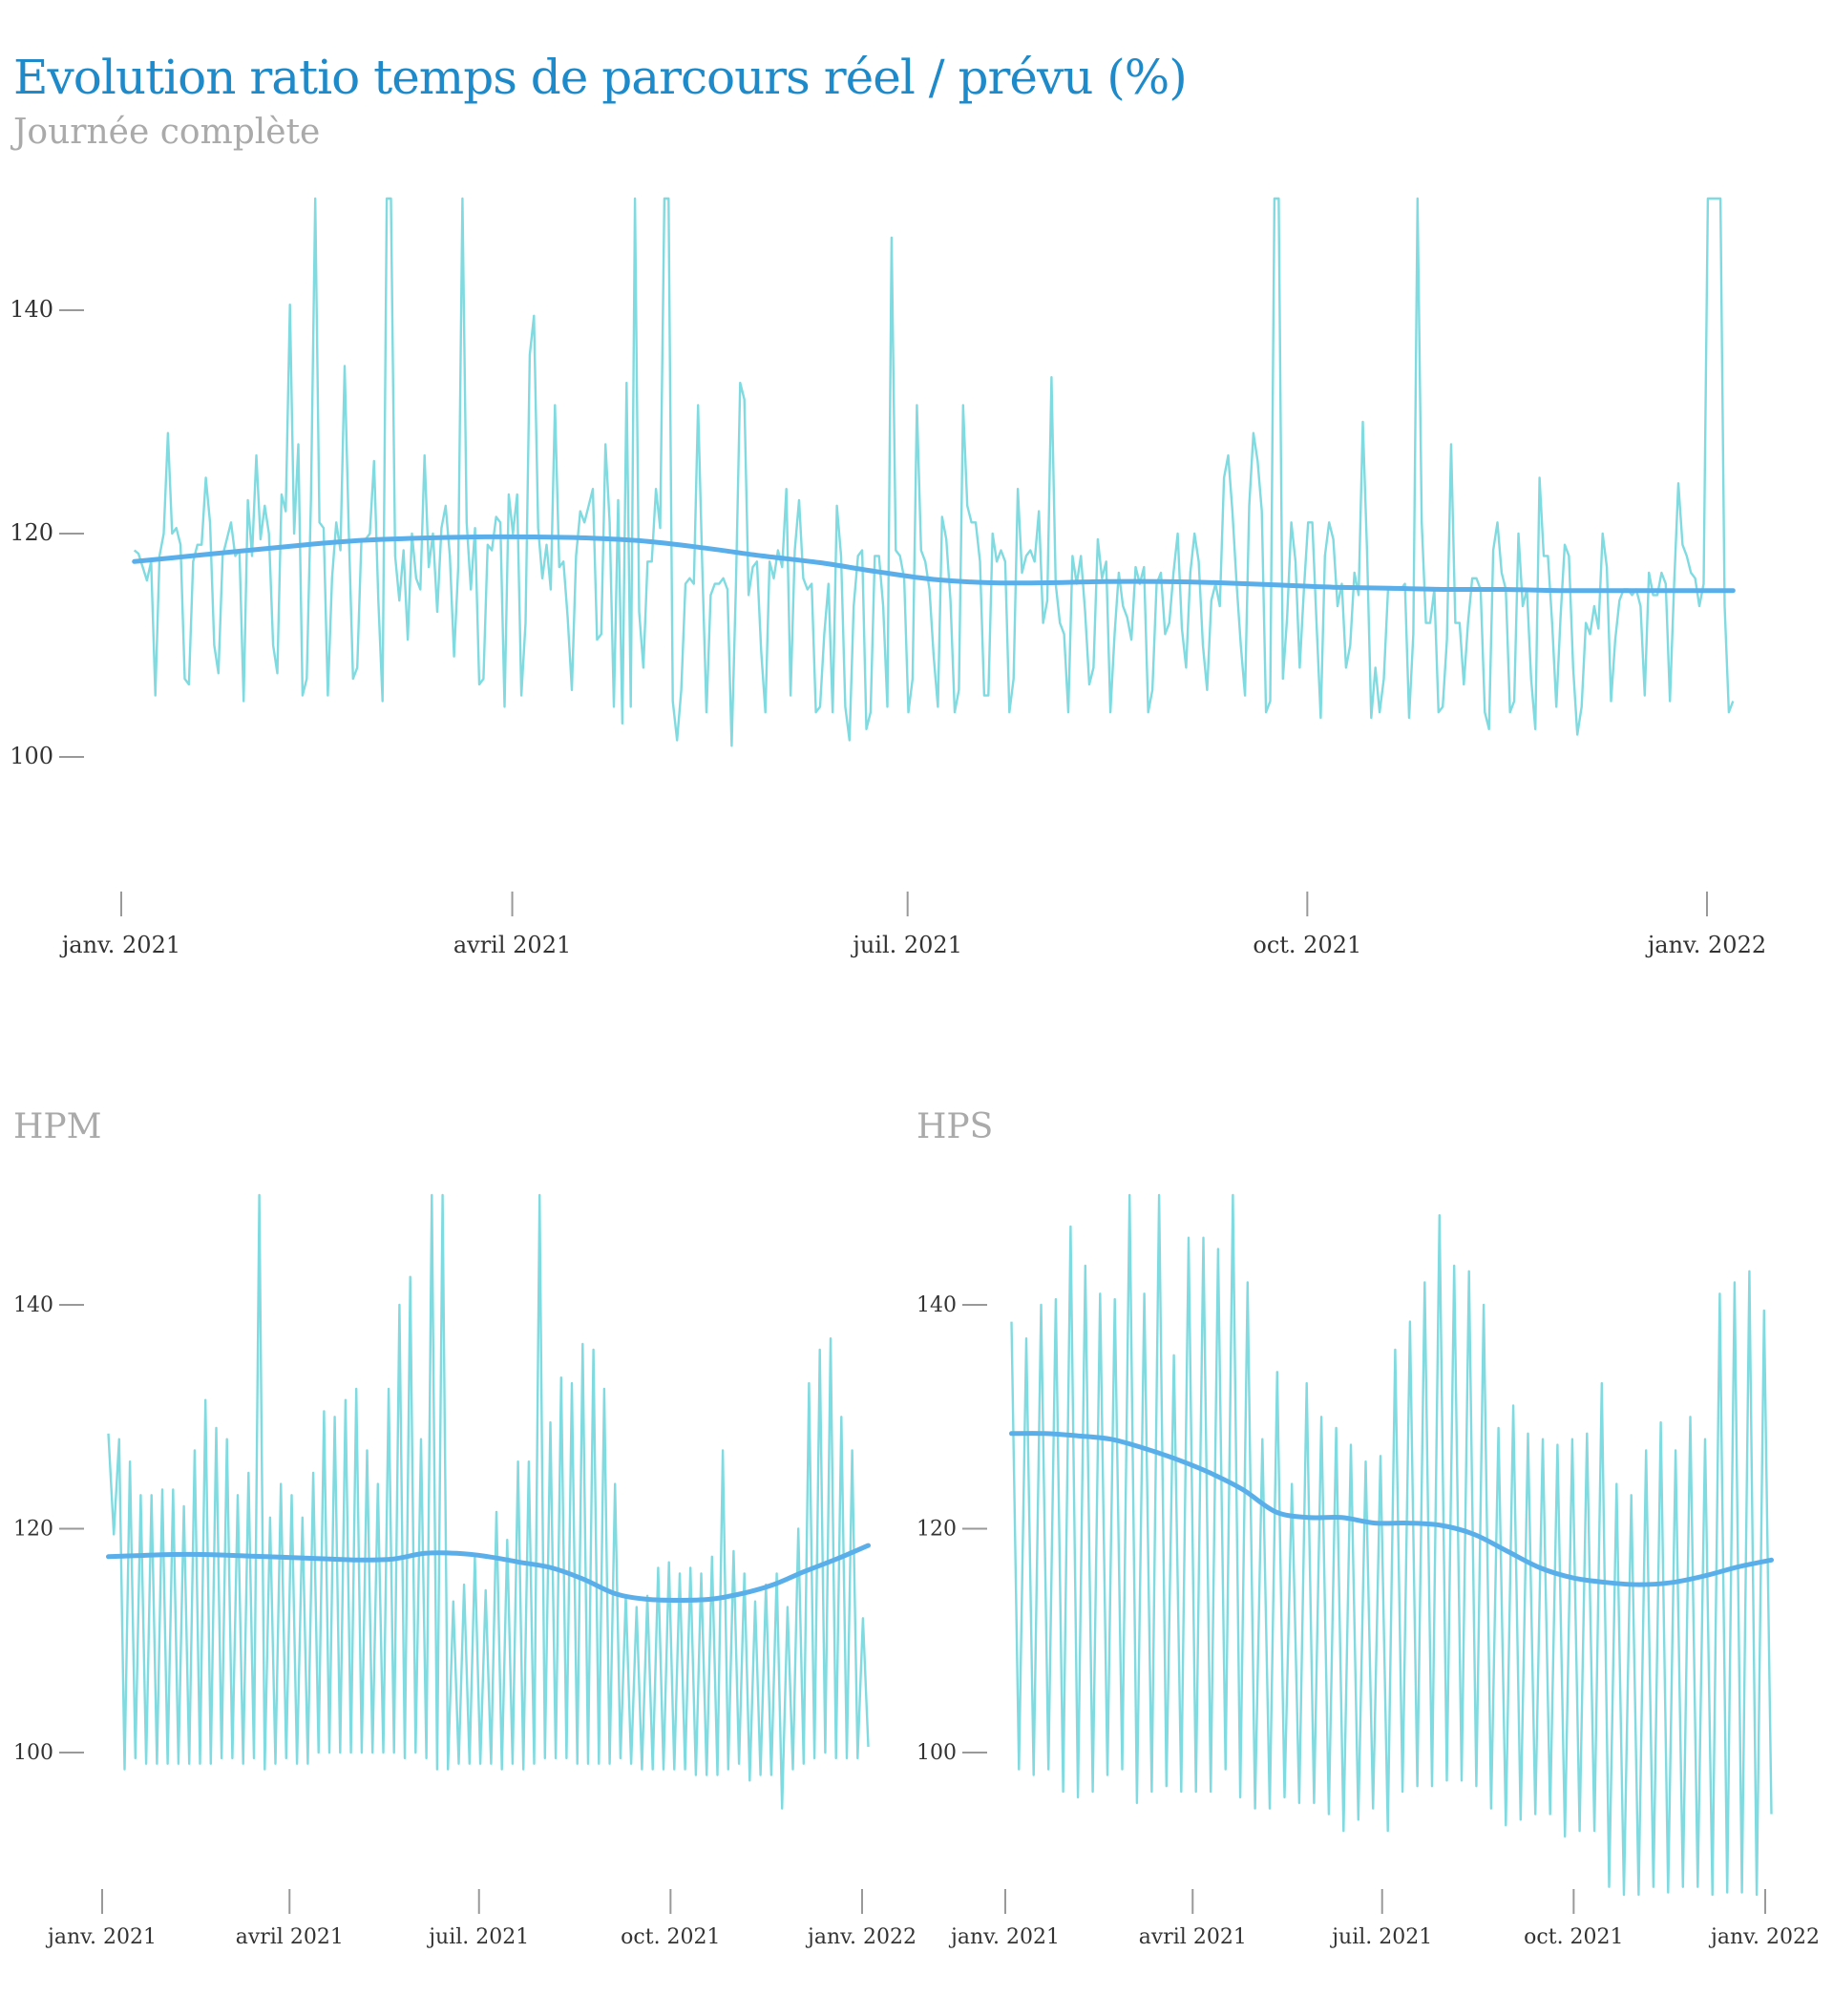 Image resolution: width=1833 pixels, height=2016 pixels. I want to click on panel-title-hpm: HPM, so click(57, 1126).